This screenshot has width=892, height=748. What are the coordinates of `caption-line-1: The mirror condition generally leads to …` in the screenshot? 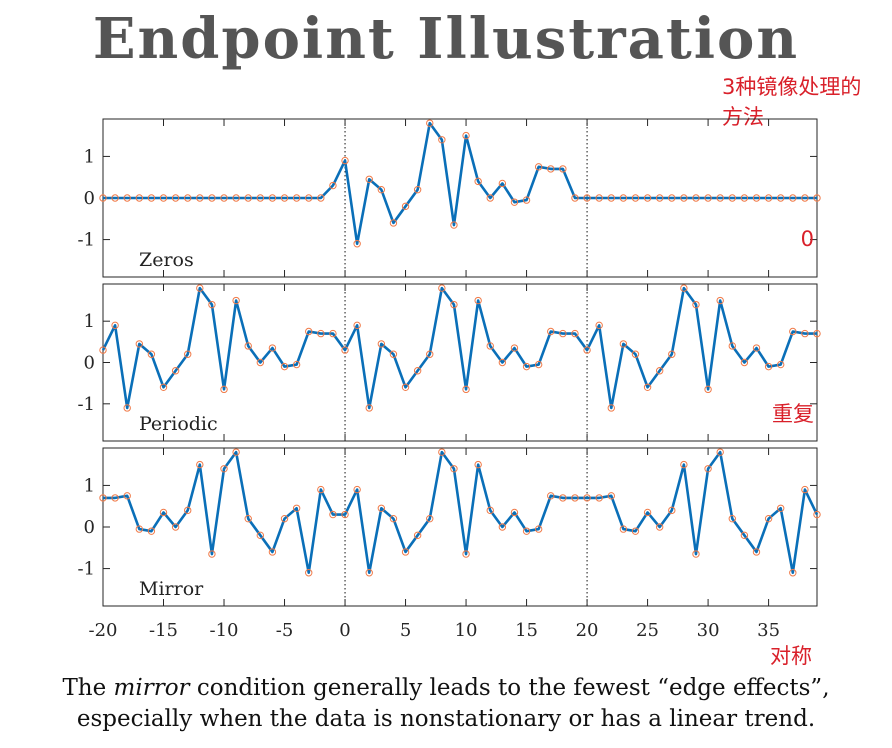 It's located at (446, 688).